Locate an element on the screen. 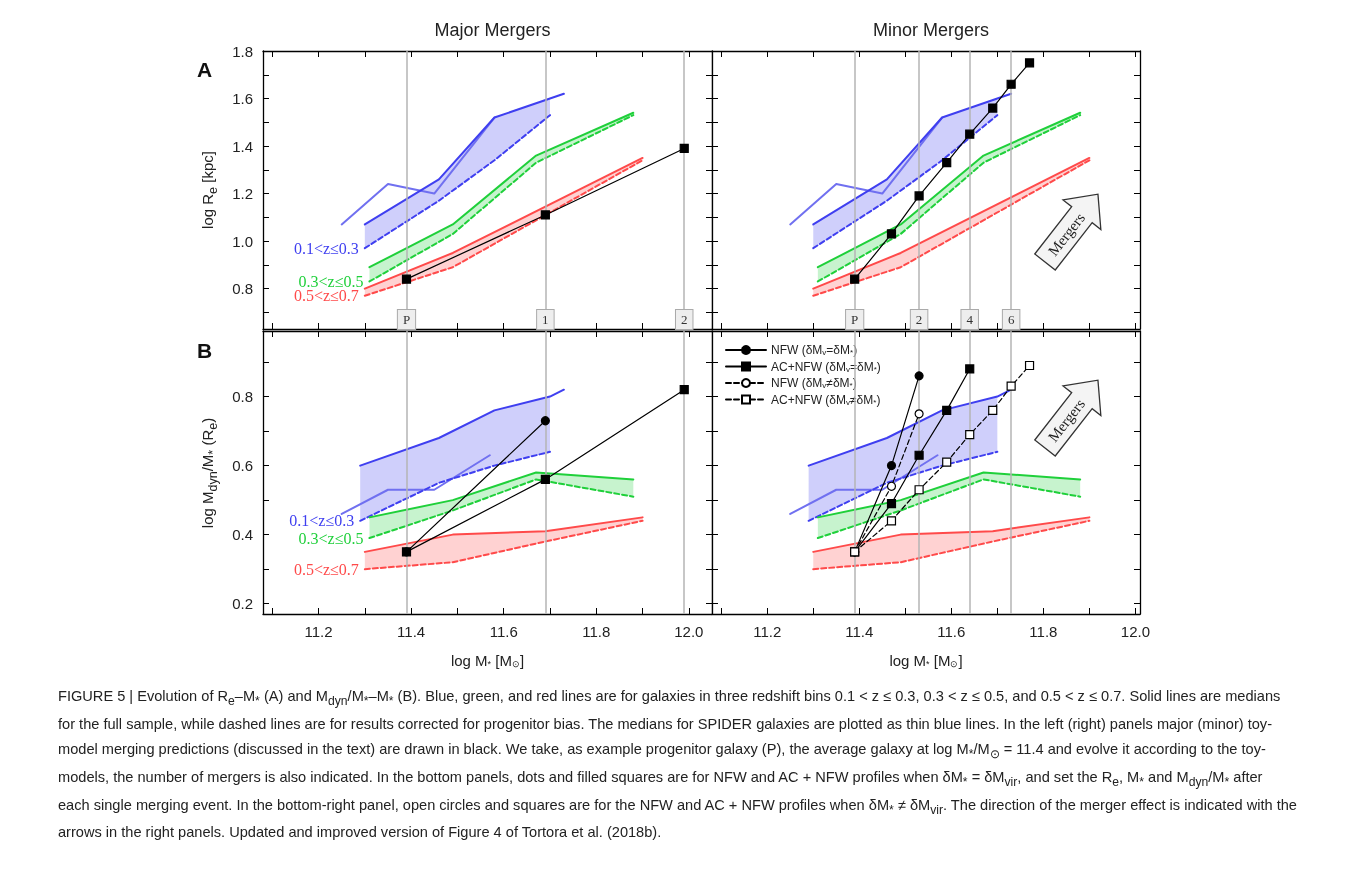 This screenshot has width=1354, height=887. y-tick-label: 1.6 is located at coordinates (242, 99).